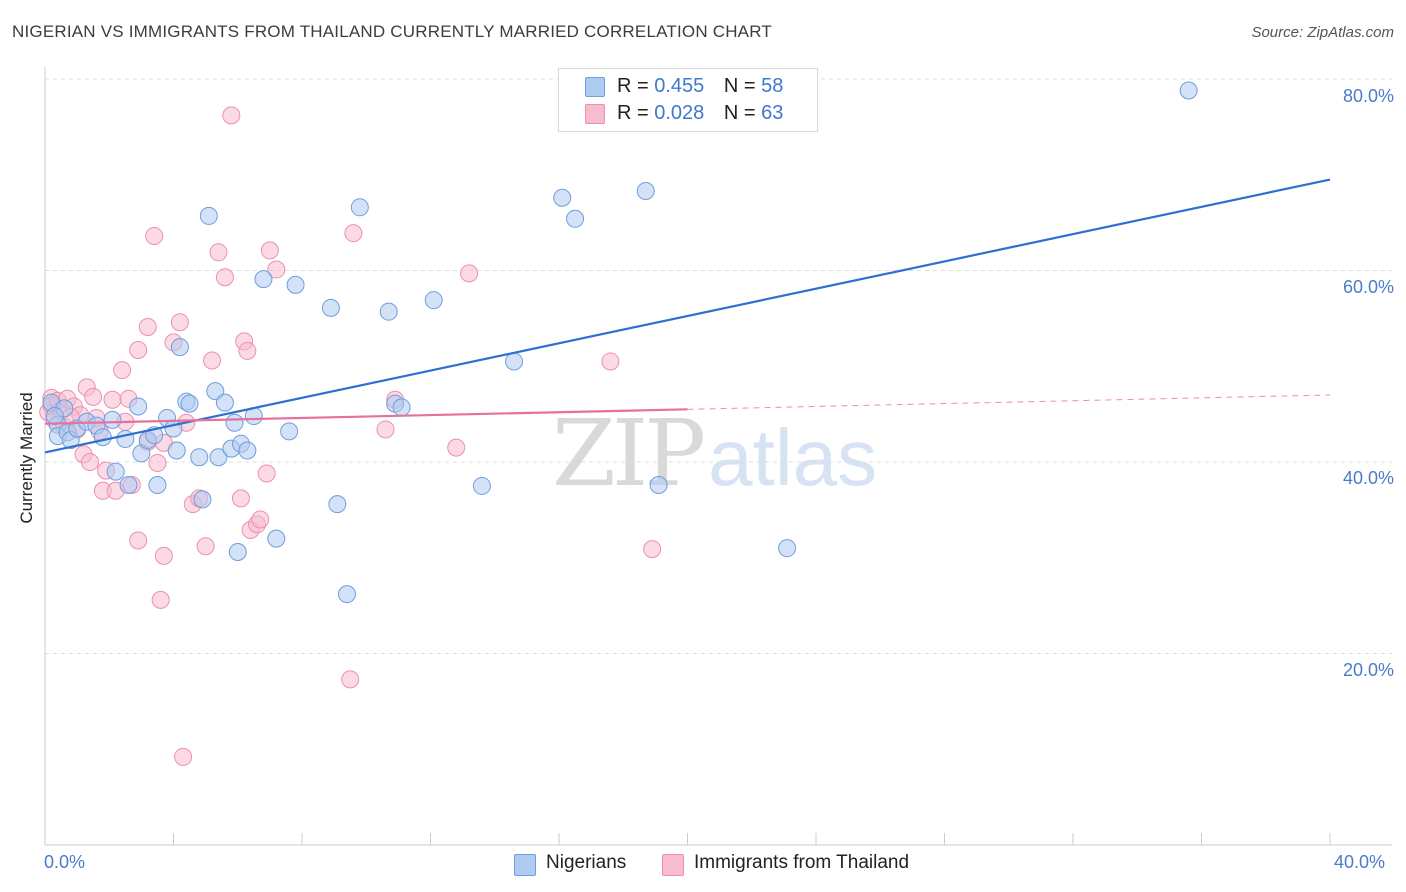 Image resolution: width=1406 pixels, height=892 pixels. I want to click on legend-label-thailand: Immigrants from Thailand, so click(802, 862).